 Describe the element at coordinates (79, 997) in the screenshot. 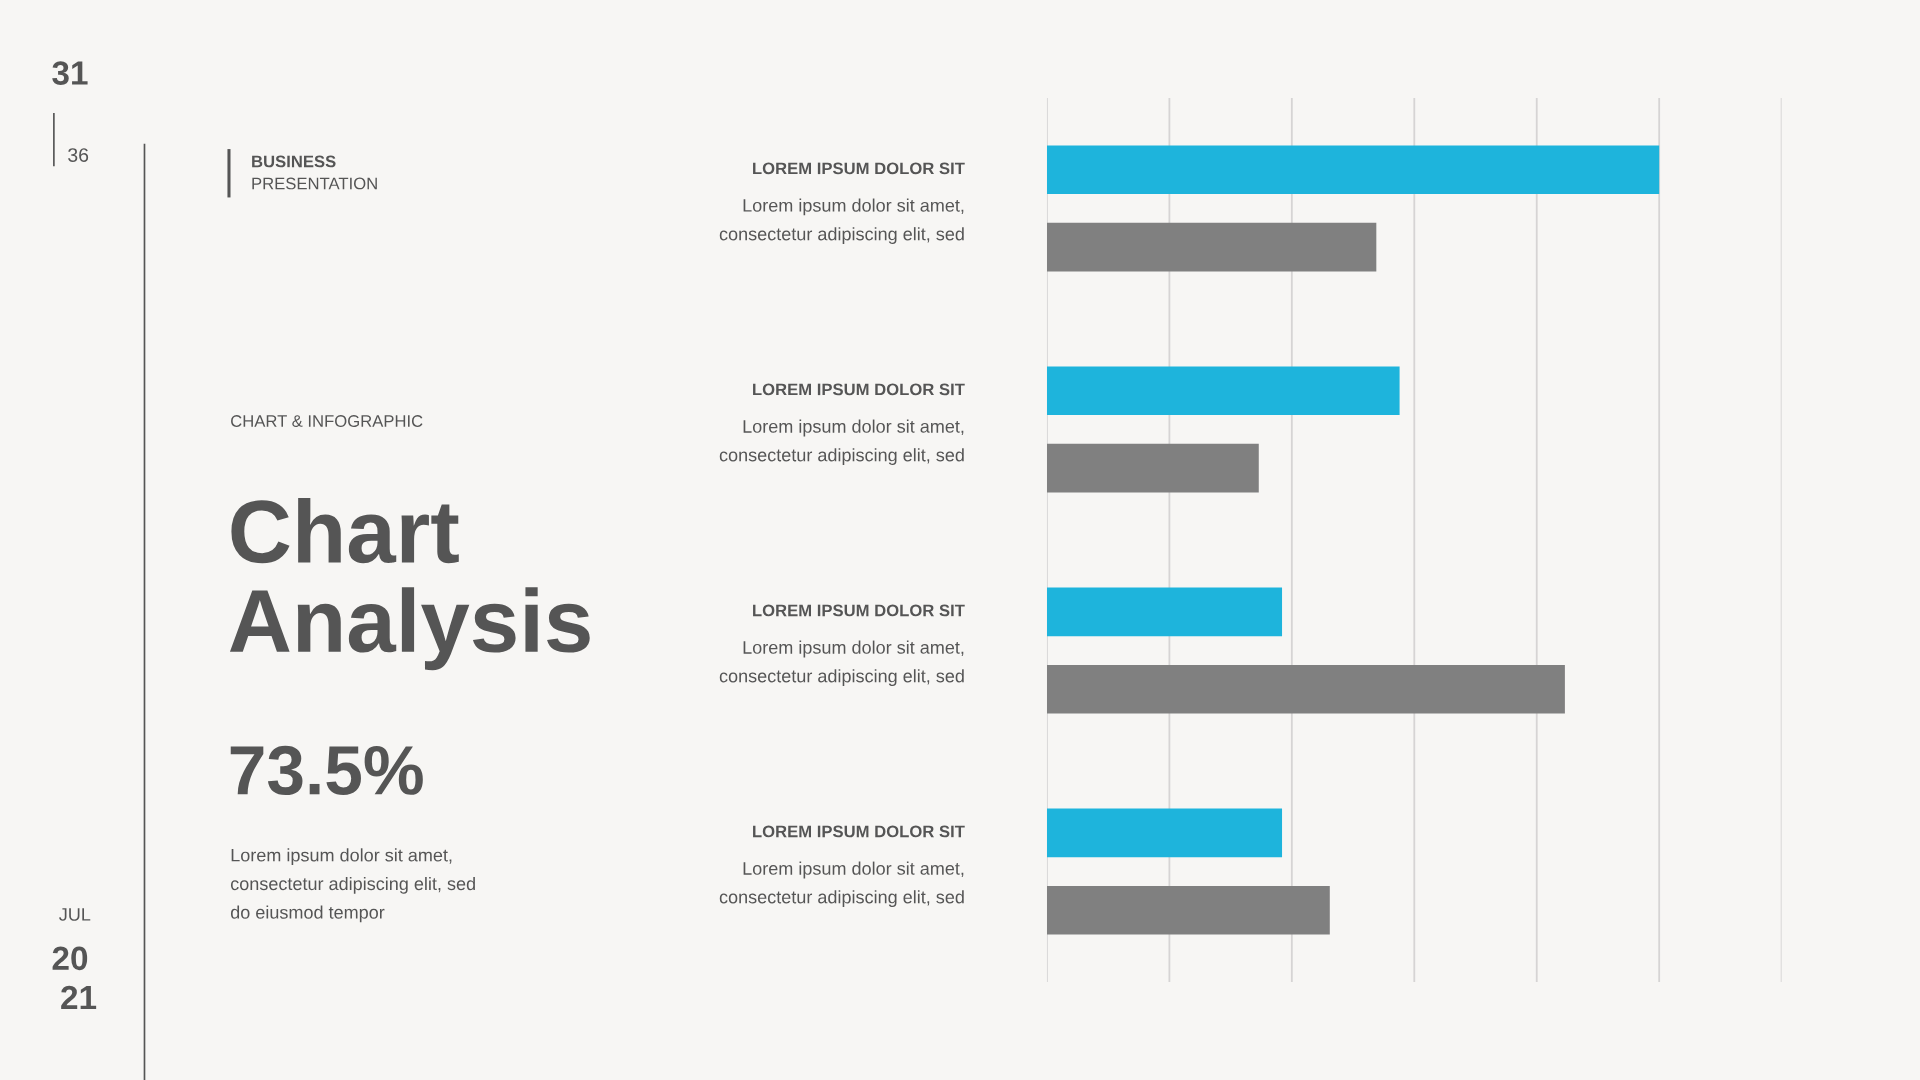

I see `text: 21` at that location.